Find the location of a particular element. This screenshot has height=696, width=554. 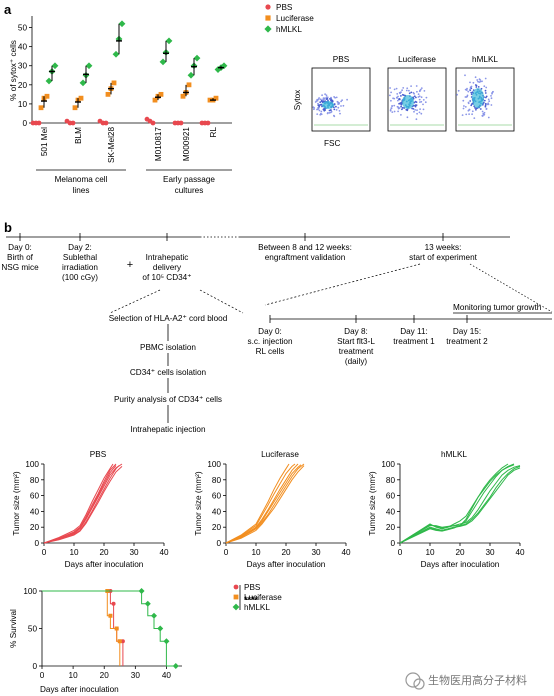

y-tick-label: 80 is located at coordinates (391, 480).